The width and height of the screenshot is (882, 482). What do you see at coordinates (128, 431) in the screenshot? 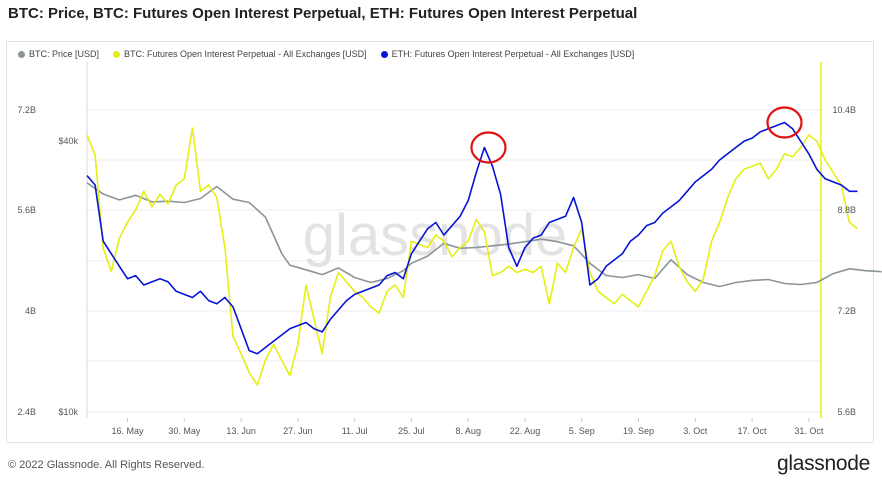
I see `x-tick-label: 16. May` at bounding box center [128, 431].